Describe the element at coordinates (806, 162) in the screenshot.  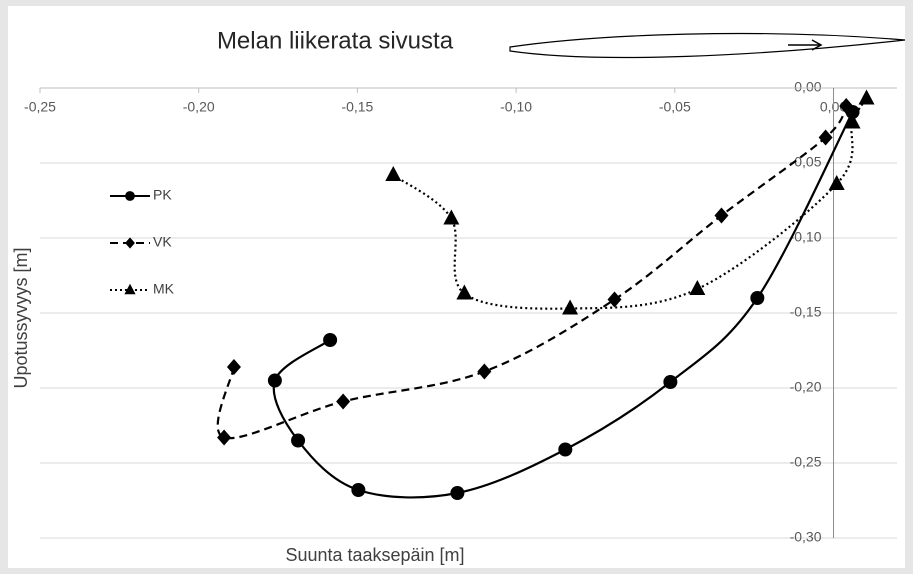
I see `y-tick-label: -0,05` at that location.